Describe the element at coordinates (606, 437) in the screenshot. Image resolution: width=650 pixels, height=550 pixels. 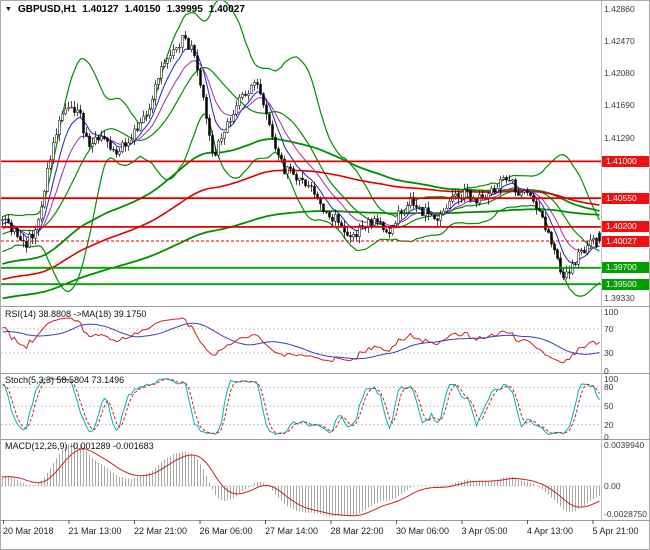
I see `stoch-axis-label: 0` at that location.